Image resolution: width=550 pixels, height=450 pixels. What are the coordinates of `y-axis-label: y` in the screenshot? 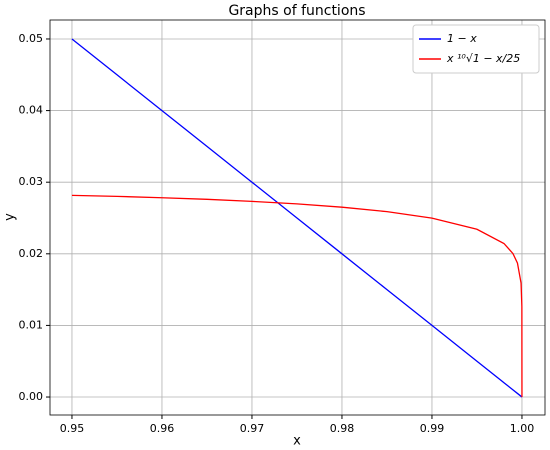 It's located at (10, 217).